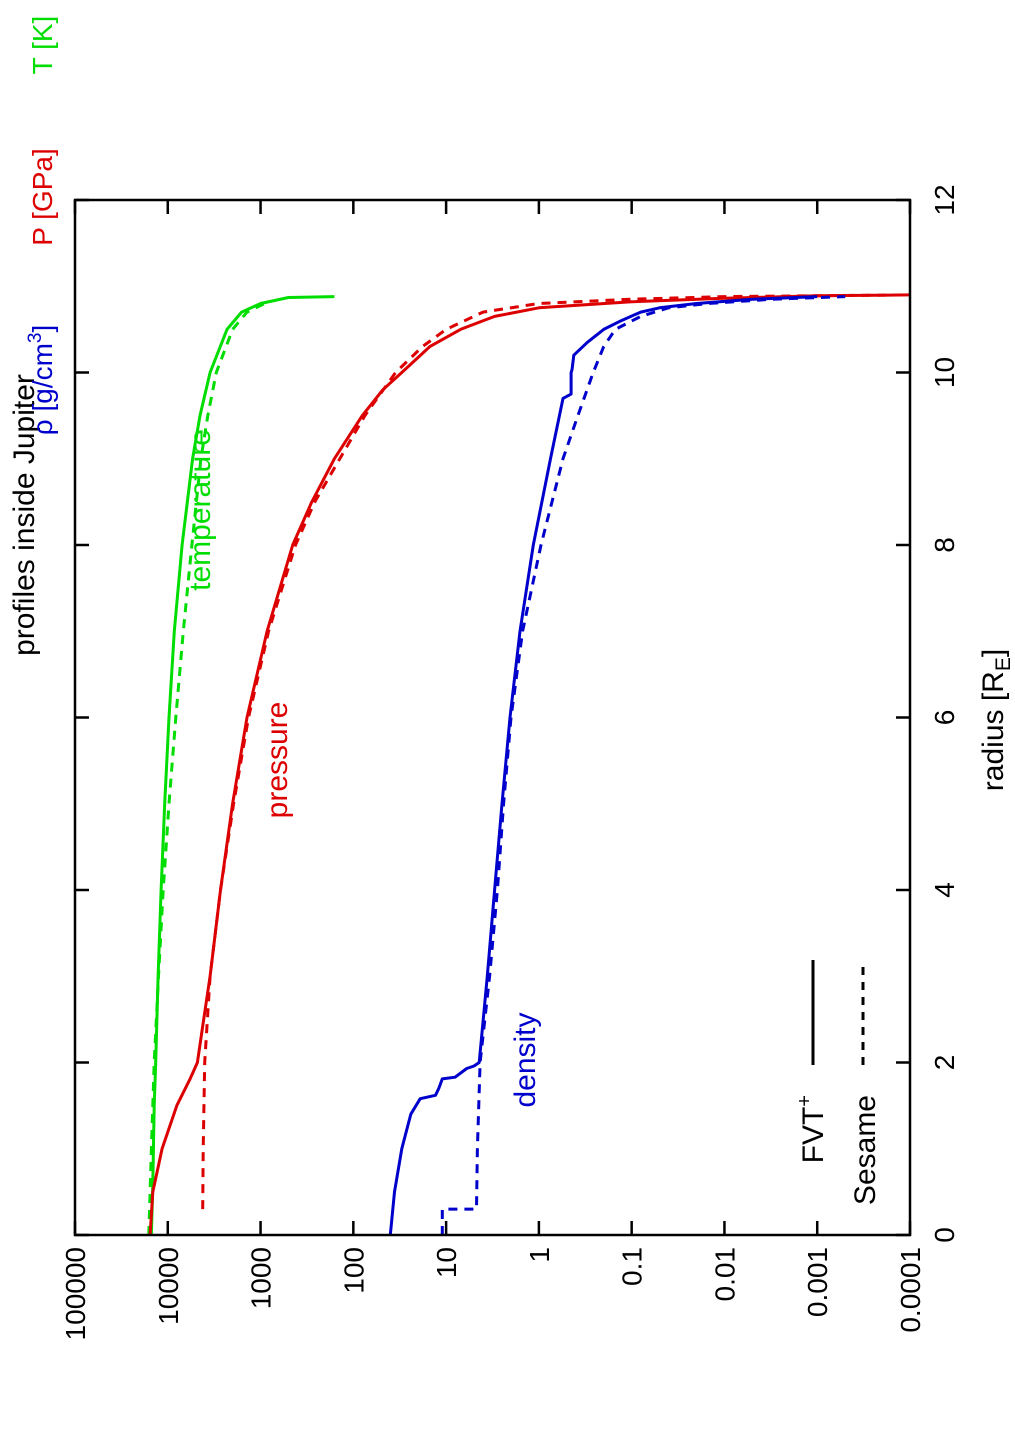 The width and height of the screenshot is (1015, 1440). What do you see at coordinates (944, 545) in the screenshot?
I see `x-tick-label: 8` at bounding box center [944, 545].